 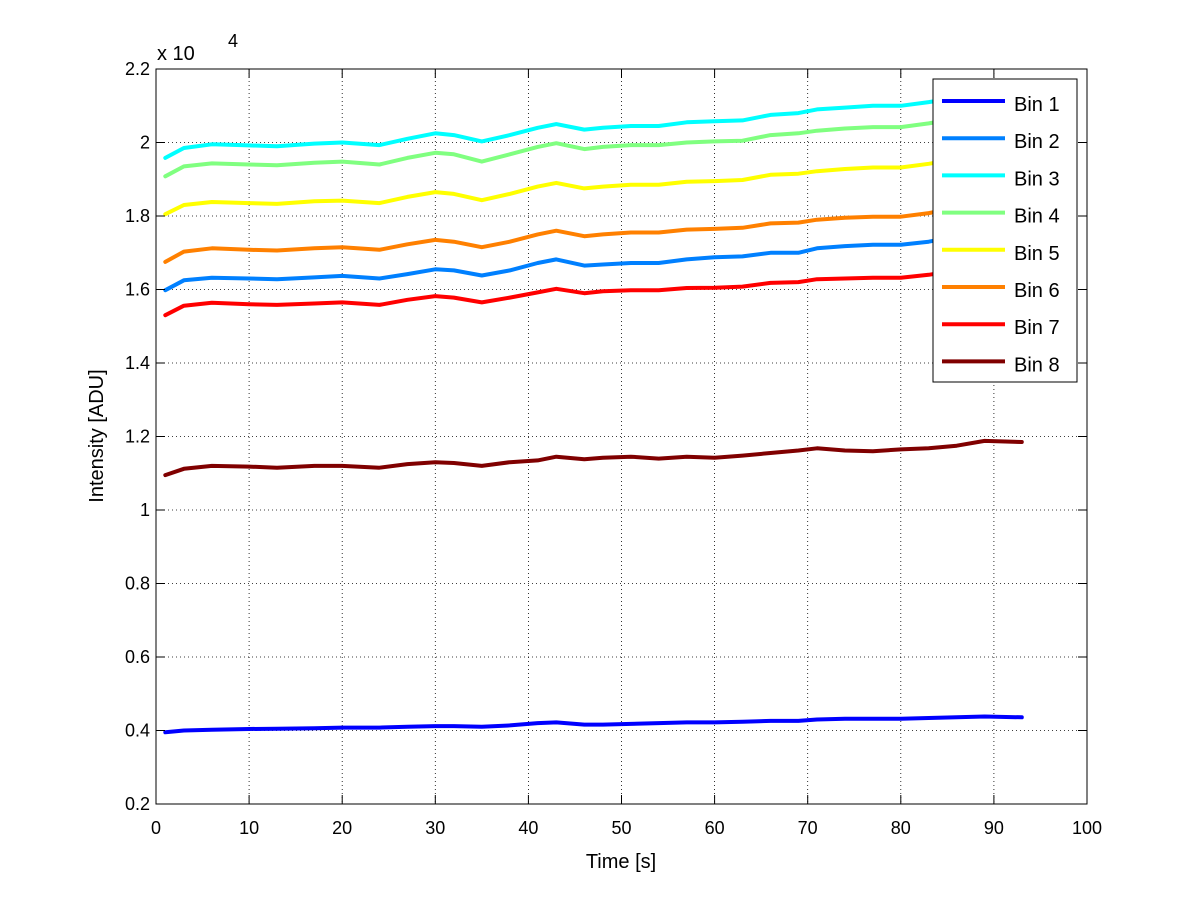 I want to click on x-tick-label: 100, so click(x=1087, y=828).